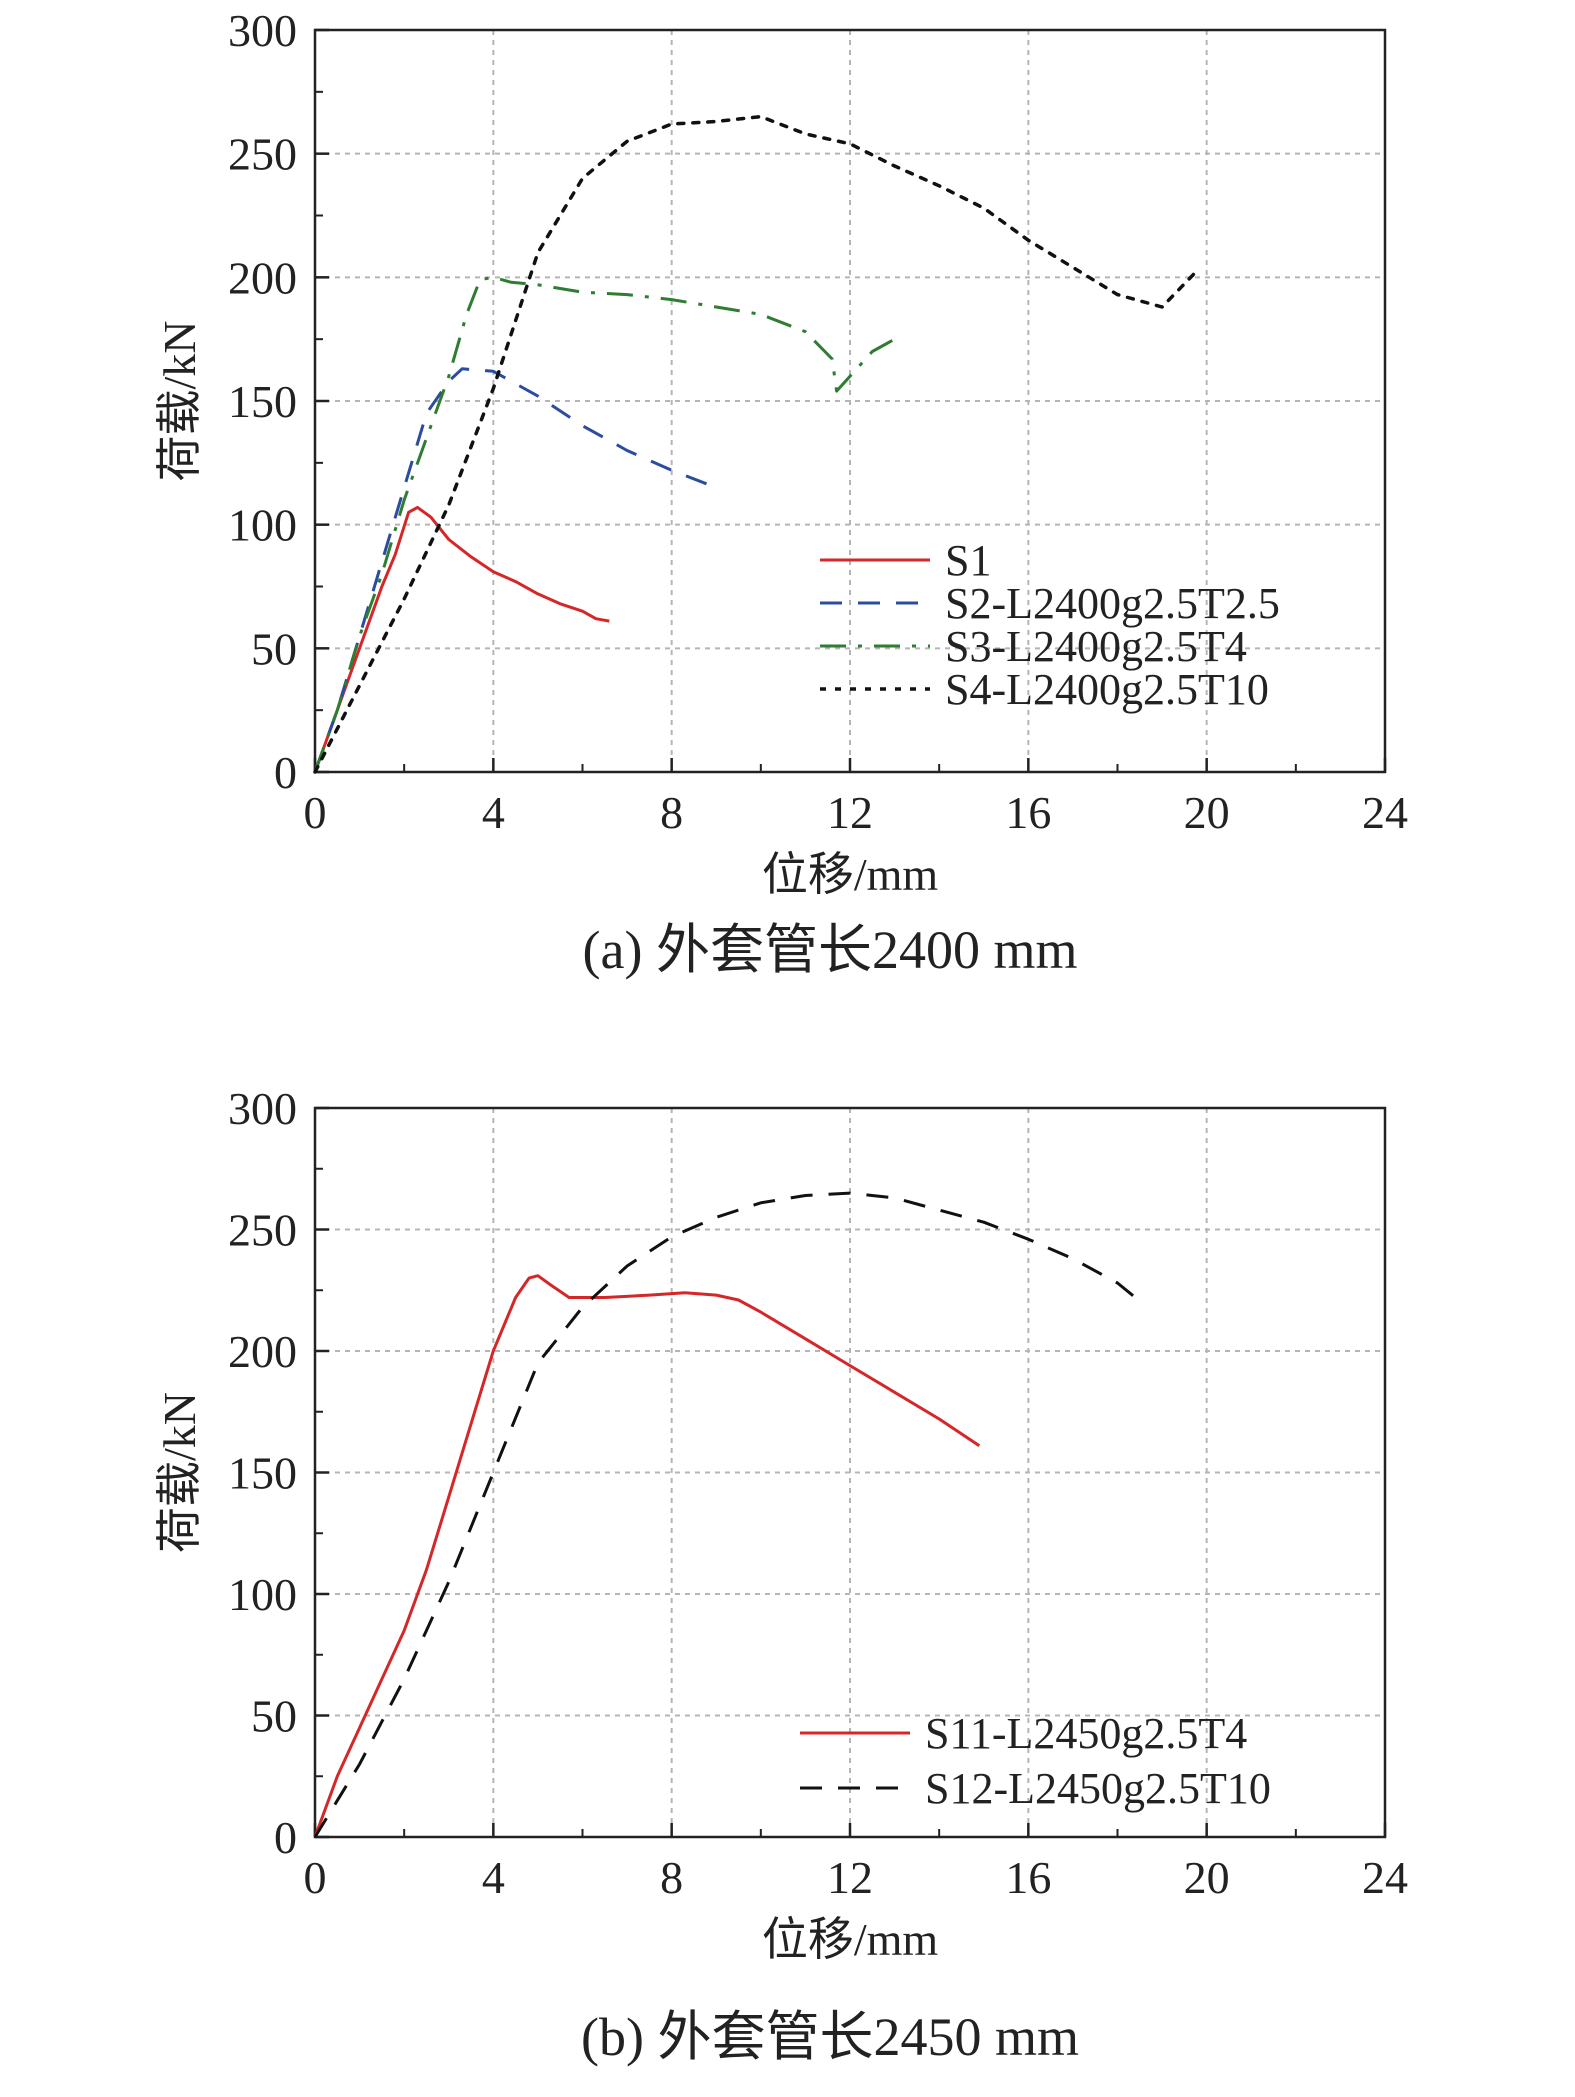 This screenshot has width=1575, height=2097. Describe the element at coordinates (1086, 1733) in the screenshot. I see `legend-label: S11-L2450g2.5T4` at that location.